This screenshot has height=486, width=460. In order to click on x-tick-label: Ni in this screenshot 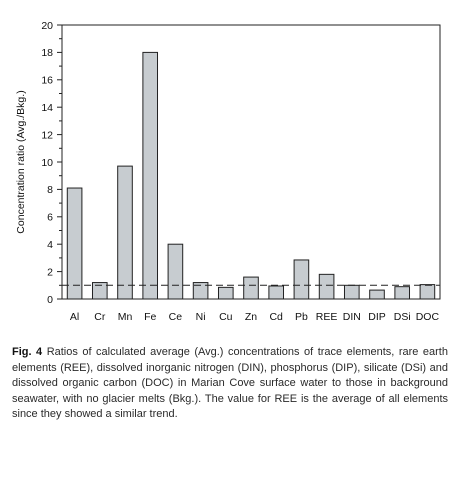, I will do `click(201, 317)`.